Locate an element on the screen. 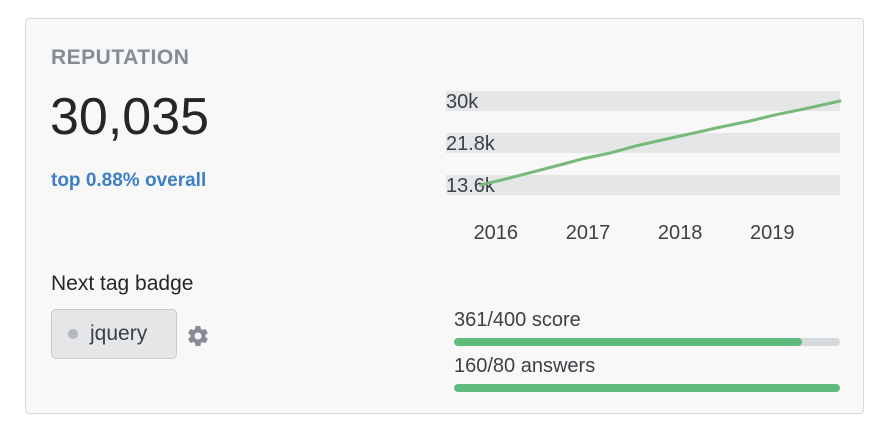 This screenshot has height=438, width=886. score-progress-label: 361/400 score is located at coordinates (517, 320).